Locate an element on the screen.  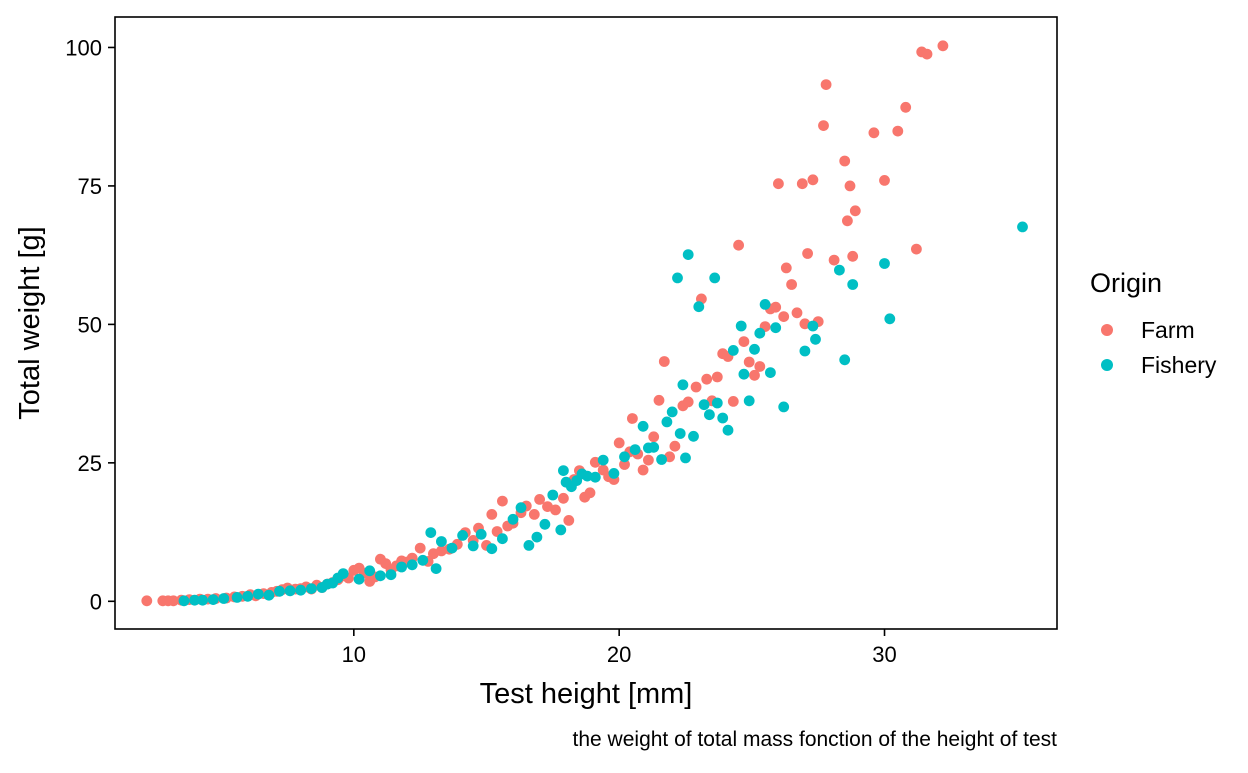
y-tick-label: 0 is located at coordinates (96, 601).